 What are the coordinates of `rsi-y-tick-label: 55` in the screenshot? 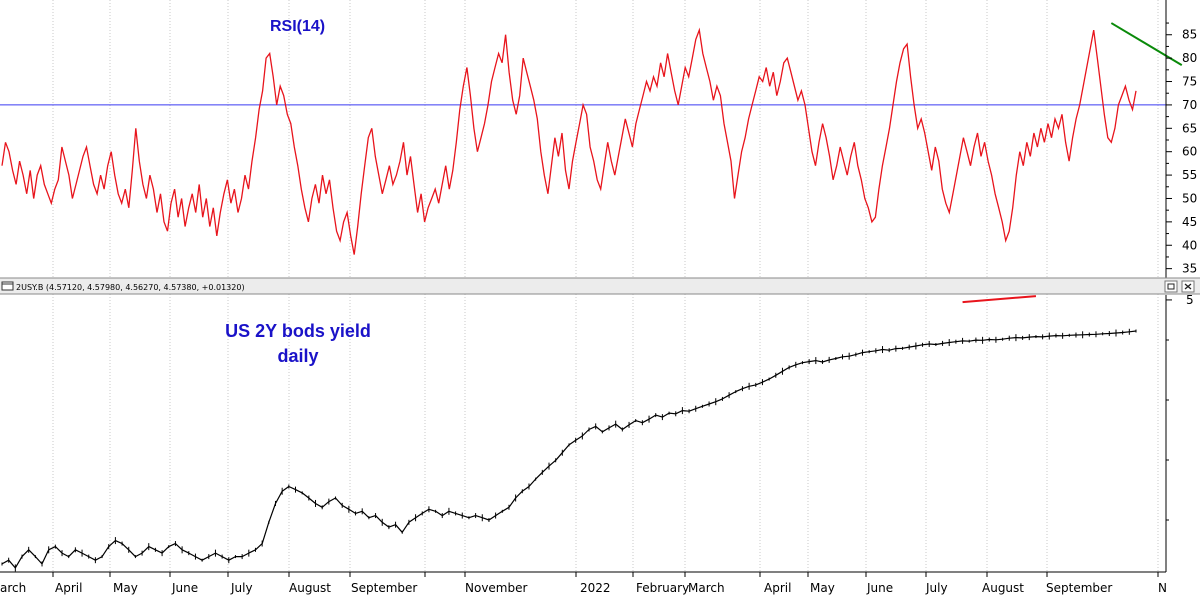 It's located at (1189, 175).